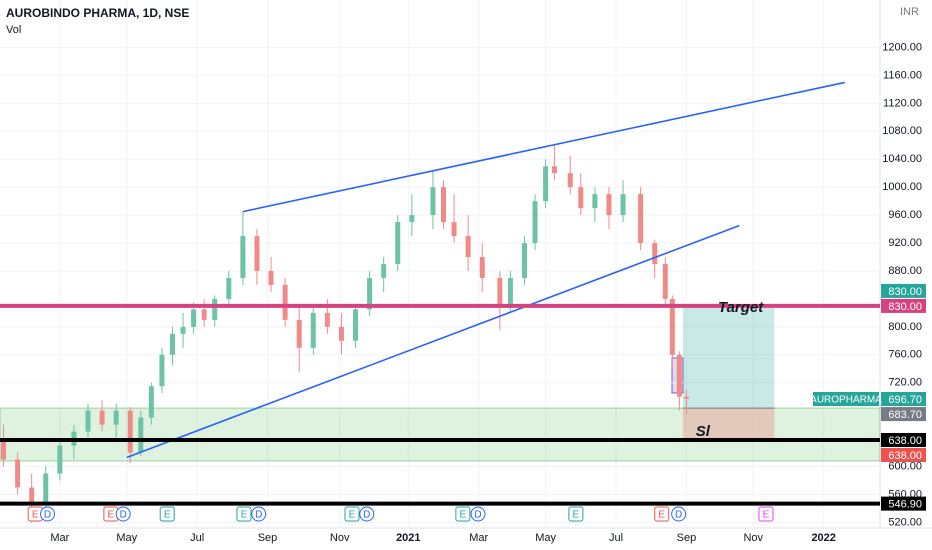 This screenshot has width=932, height=550. I want to click on x-tick-label: Jul, so click(616, 538).